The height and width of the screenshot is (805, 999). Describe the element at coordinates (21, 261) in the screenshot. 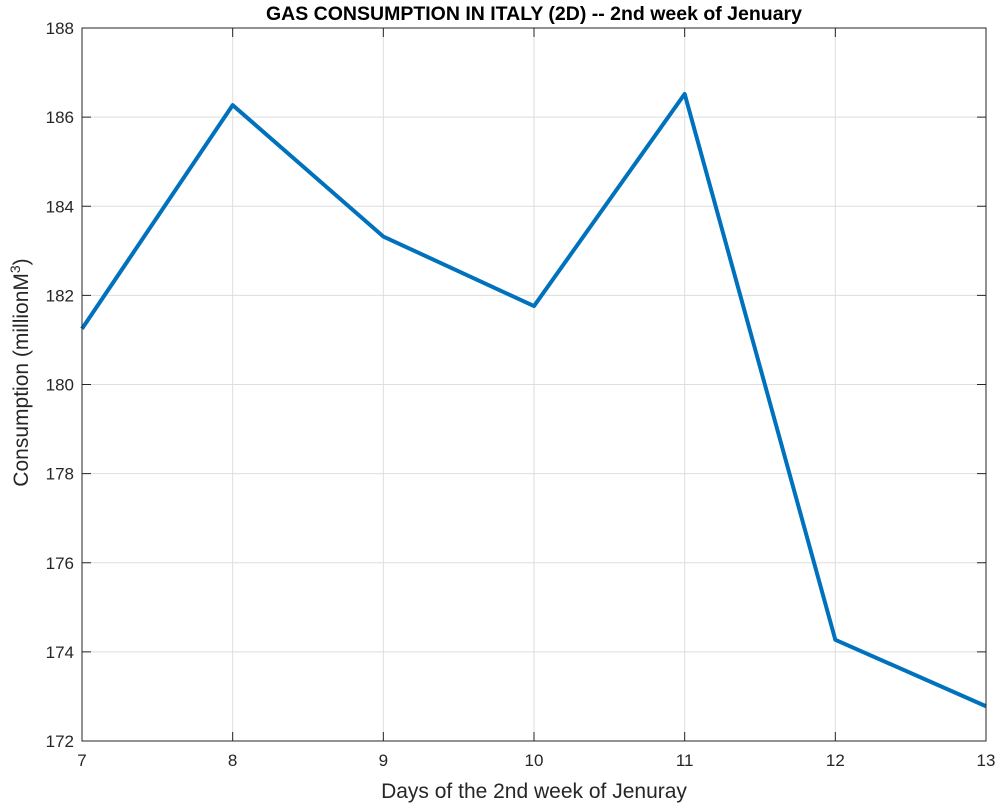

I see `y-axis-label-close: )` at that location.